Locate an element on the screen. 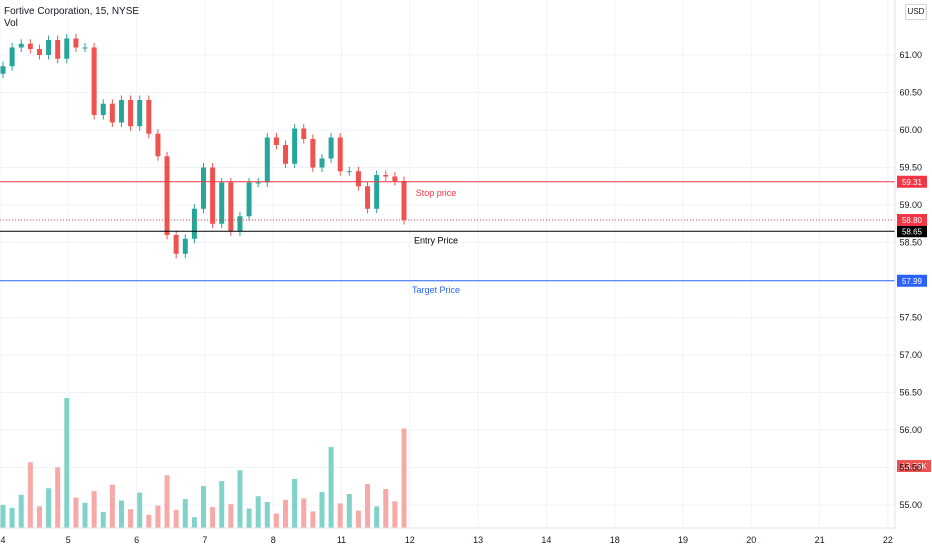 The image size is (932, 550). y-tick-label: 60.00 is located at coordinates (910, 130).